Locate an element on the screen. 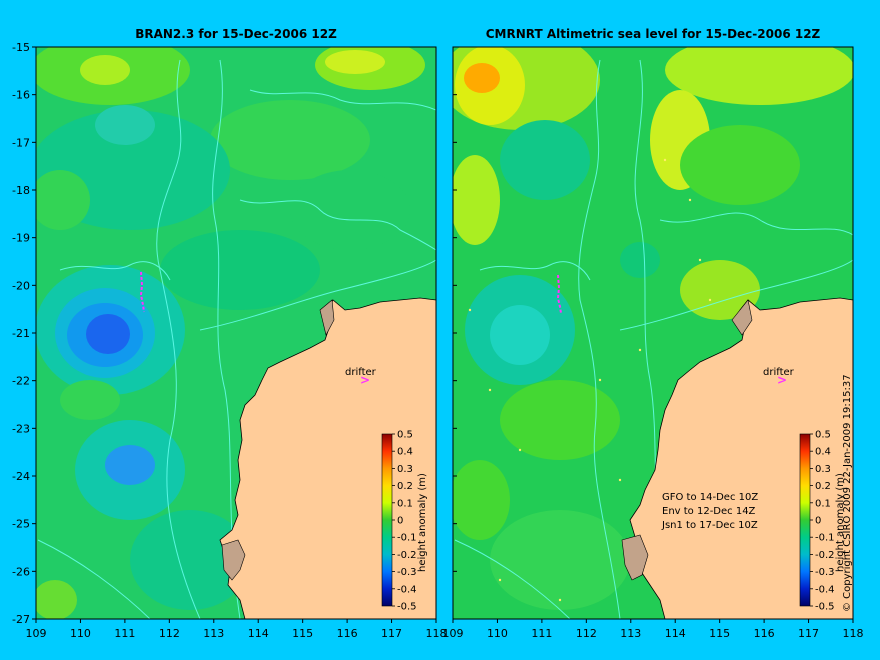 The image size is (880, 660). colorbar-right is located at coordinates (805, 520).